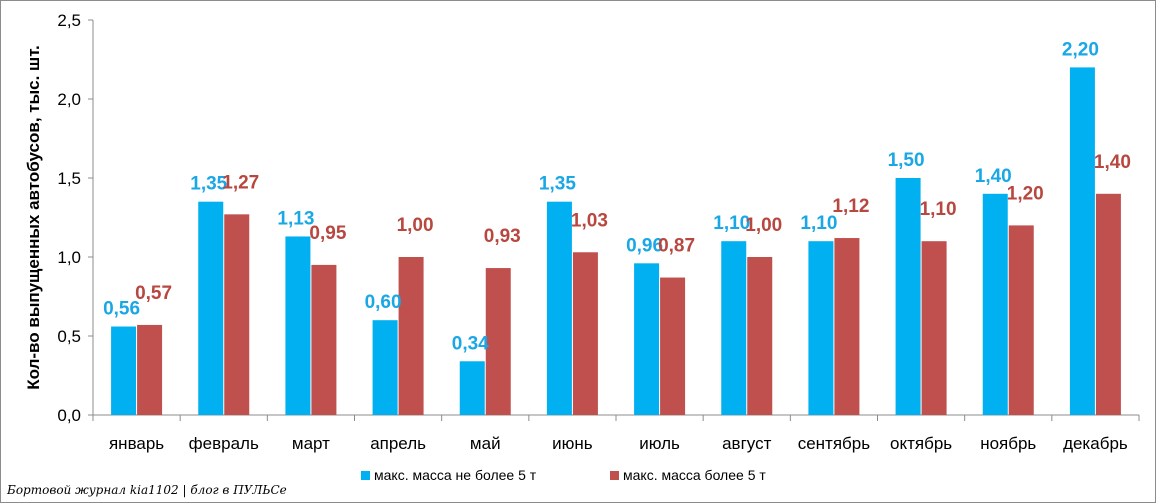 The image size is (1156, 503). What do you see at coordinates (938, 209) in the screenshot?
I see `data-label-series2: 1,10` at bounding box center [938, 209].